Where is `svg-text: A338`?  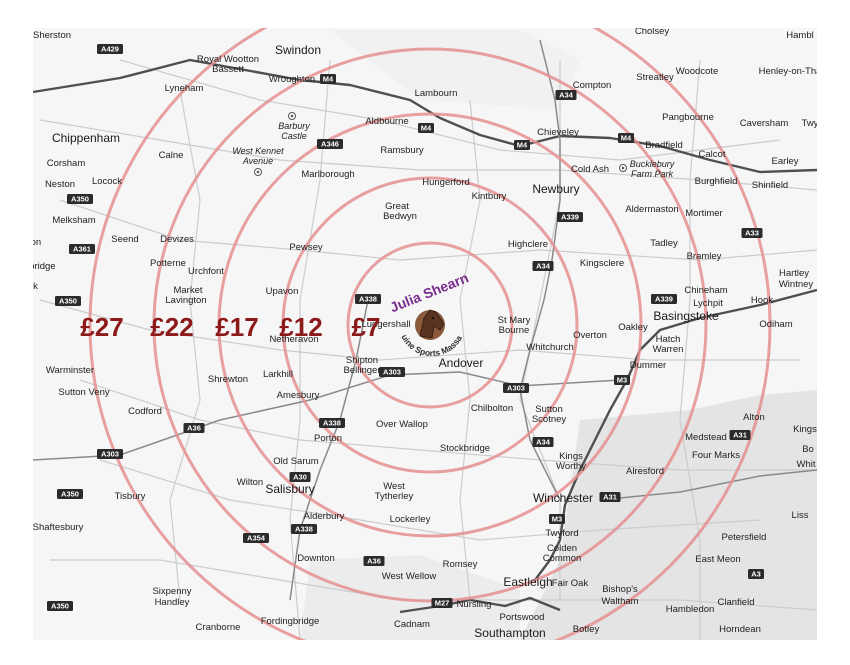
svg-text: A338 is located at coordinates (332, 423).